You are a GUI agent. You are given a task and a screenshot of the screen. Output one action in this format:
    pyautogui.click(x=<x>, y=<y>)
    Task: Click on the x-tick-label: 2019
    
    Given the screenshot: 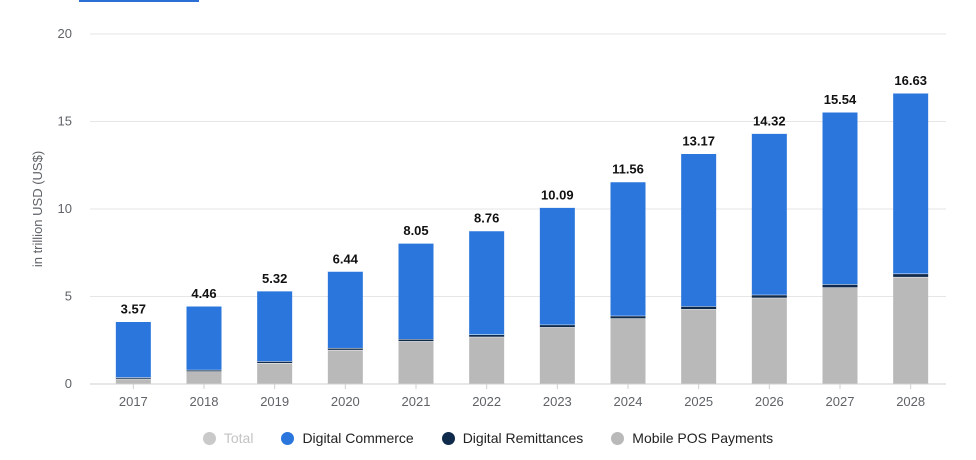 What is the action you would take?
    pyautogui.click(x=274, y=401)
    